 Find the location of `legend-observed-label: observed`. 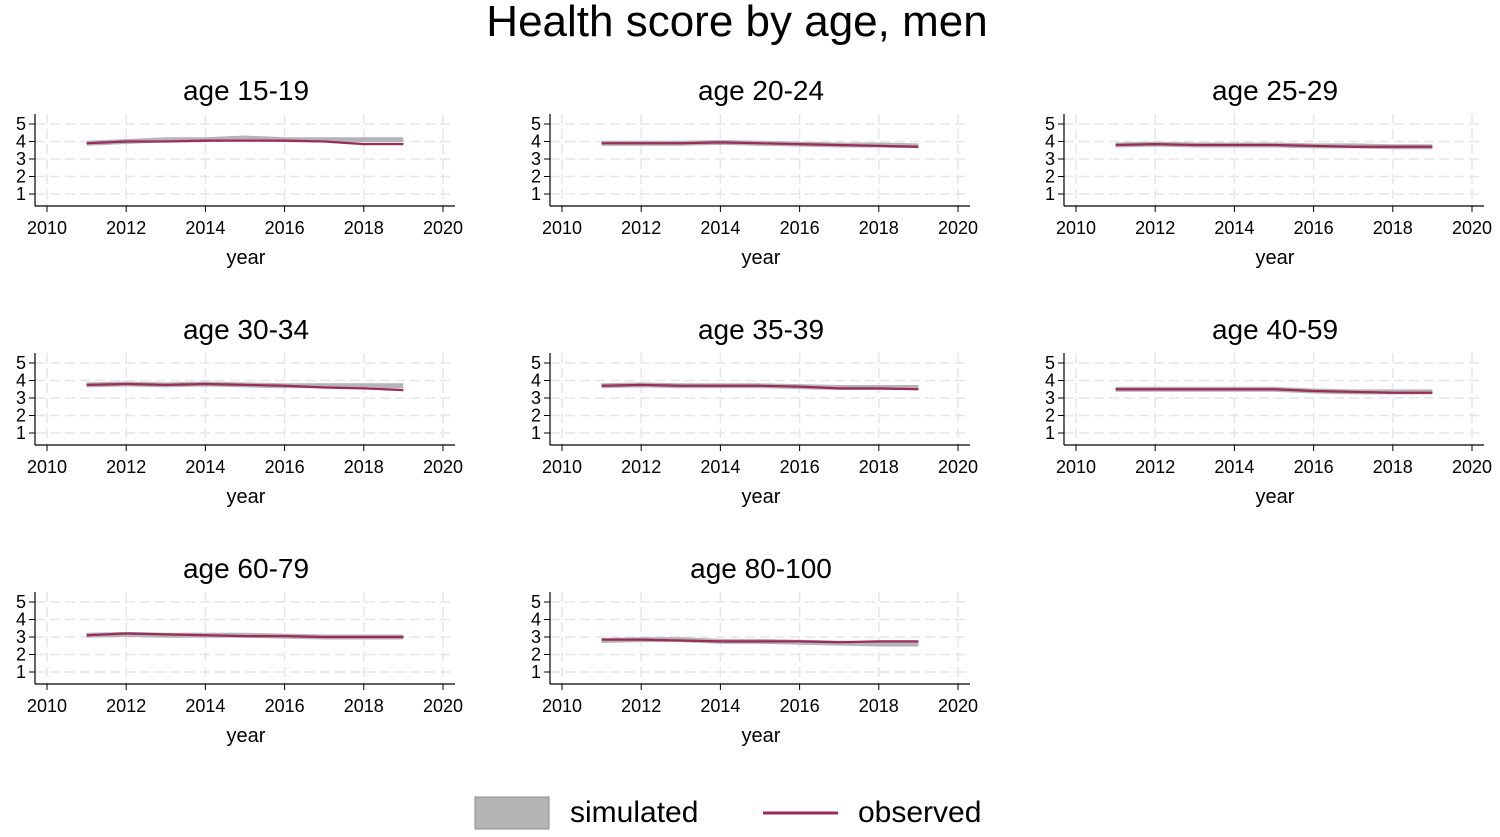

legend-observed-label: observed is located at coordinates (919, 812).